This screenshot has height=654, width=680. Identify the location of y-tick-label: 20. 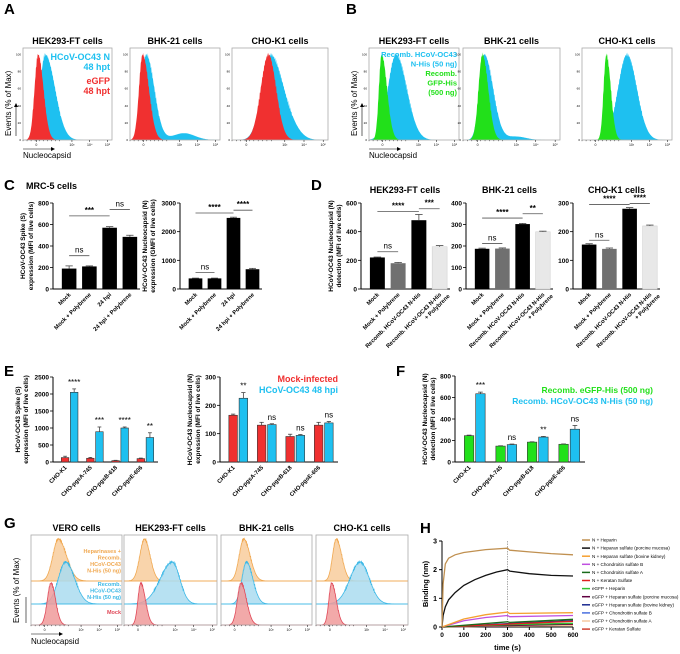
(366, 123).